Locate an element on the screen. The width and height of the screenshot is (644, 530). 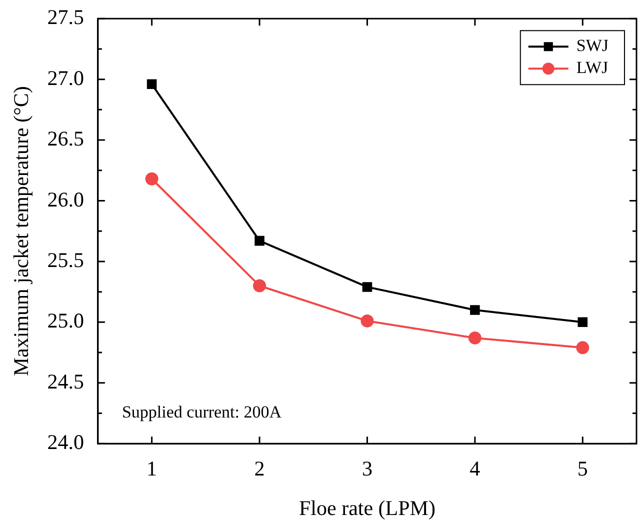
y-tick-label: 26.5 is located at coordinates (65, 138).